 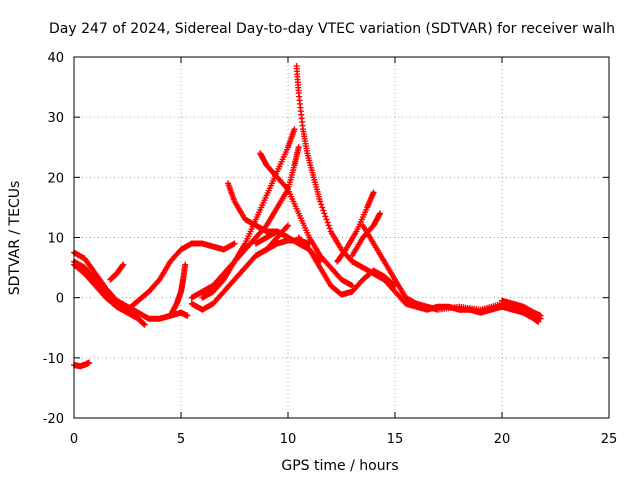 I want to click on series-arc8, so click(x=245, y=222).